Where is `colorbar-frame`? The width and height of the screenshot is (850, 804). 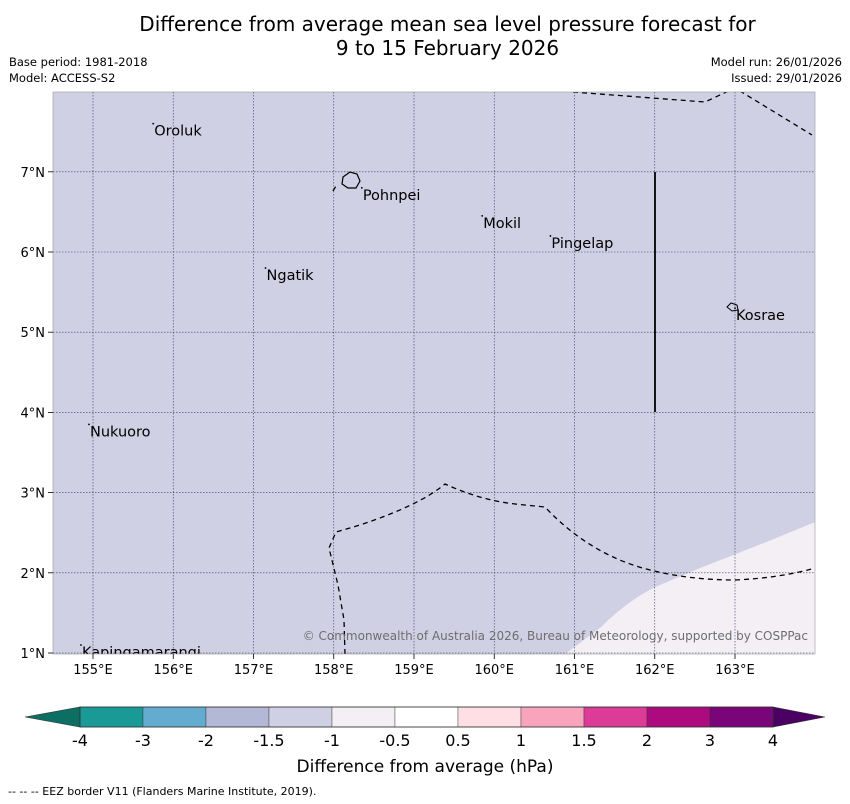 colorbar-frame is located at coordinates (426, 717).